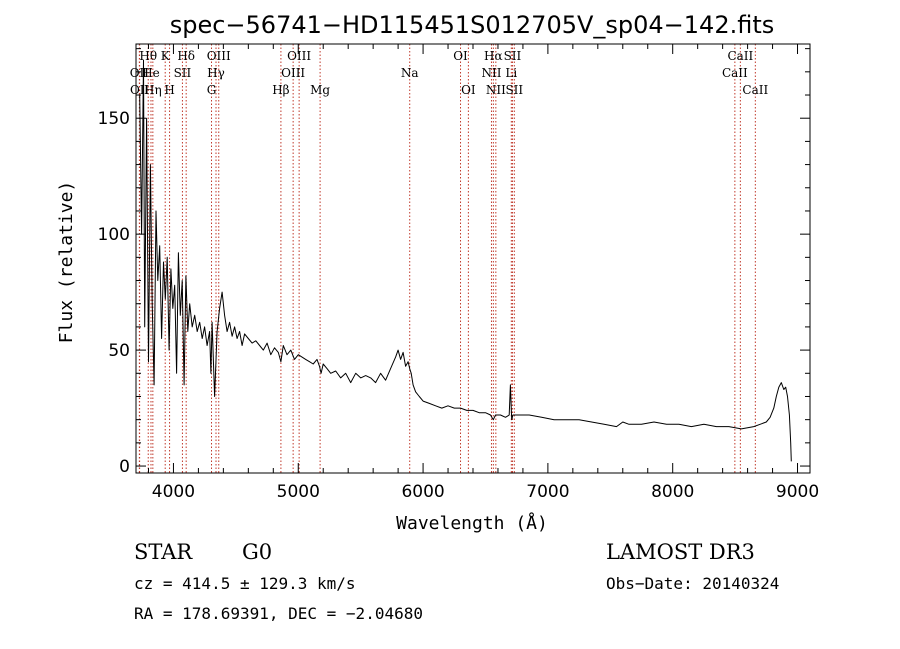 The height and width of the screenshot is (649, 900). I want to click on line-marker-label-10: Hγ, so click(216, 73).